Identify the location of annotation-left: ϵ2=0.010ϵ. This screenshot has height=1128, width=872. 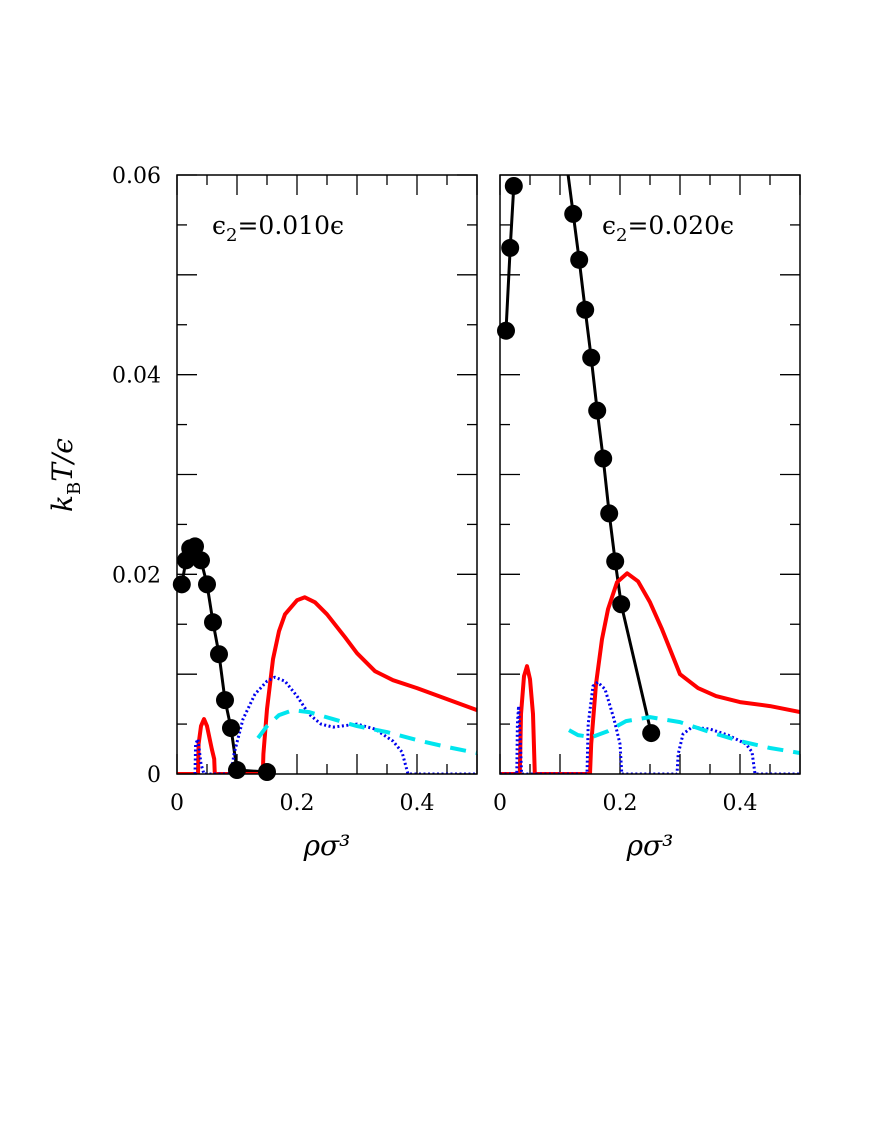
(278, 228).